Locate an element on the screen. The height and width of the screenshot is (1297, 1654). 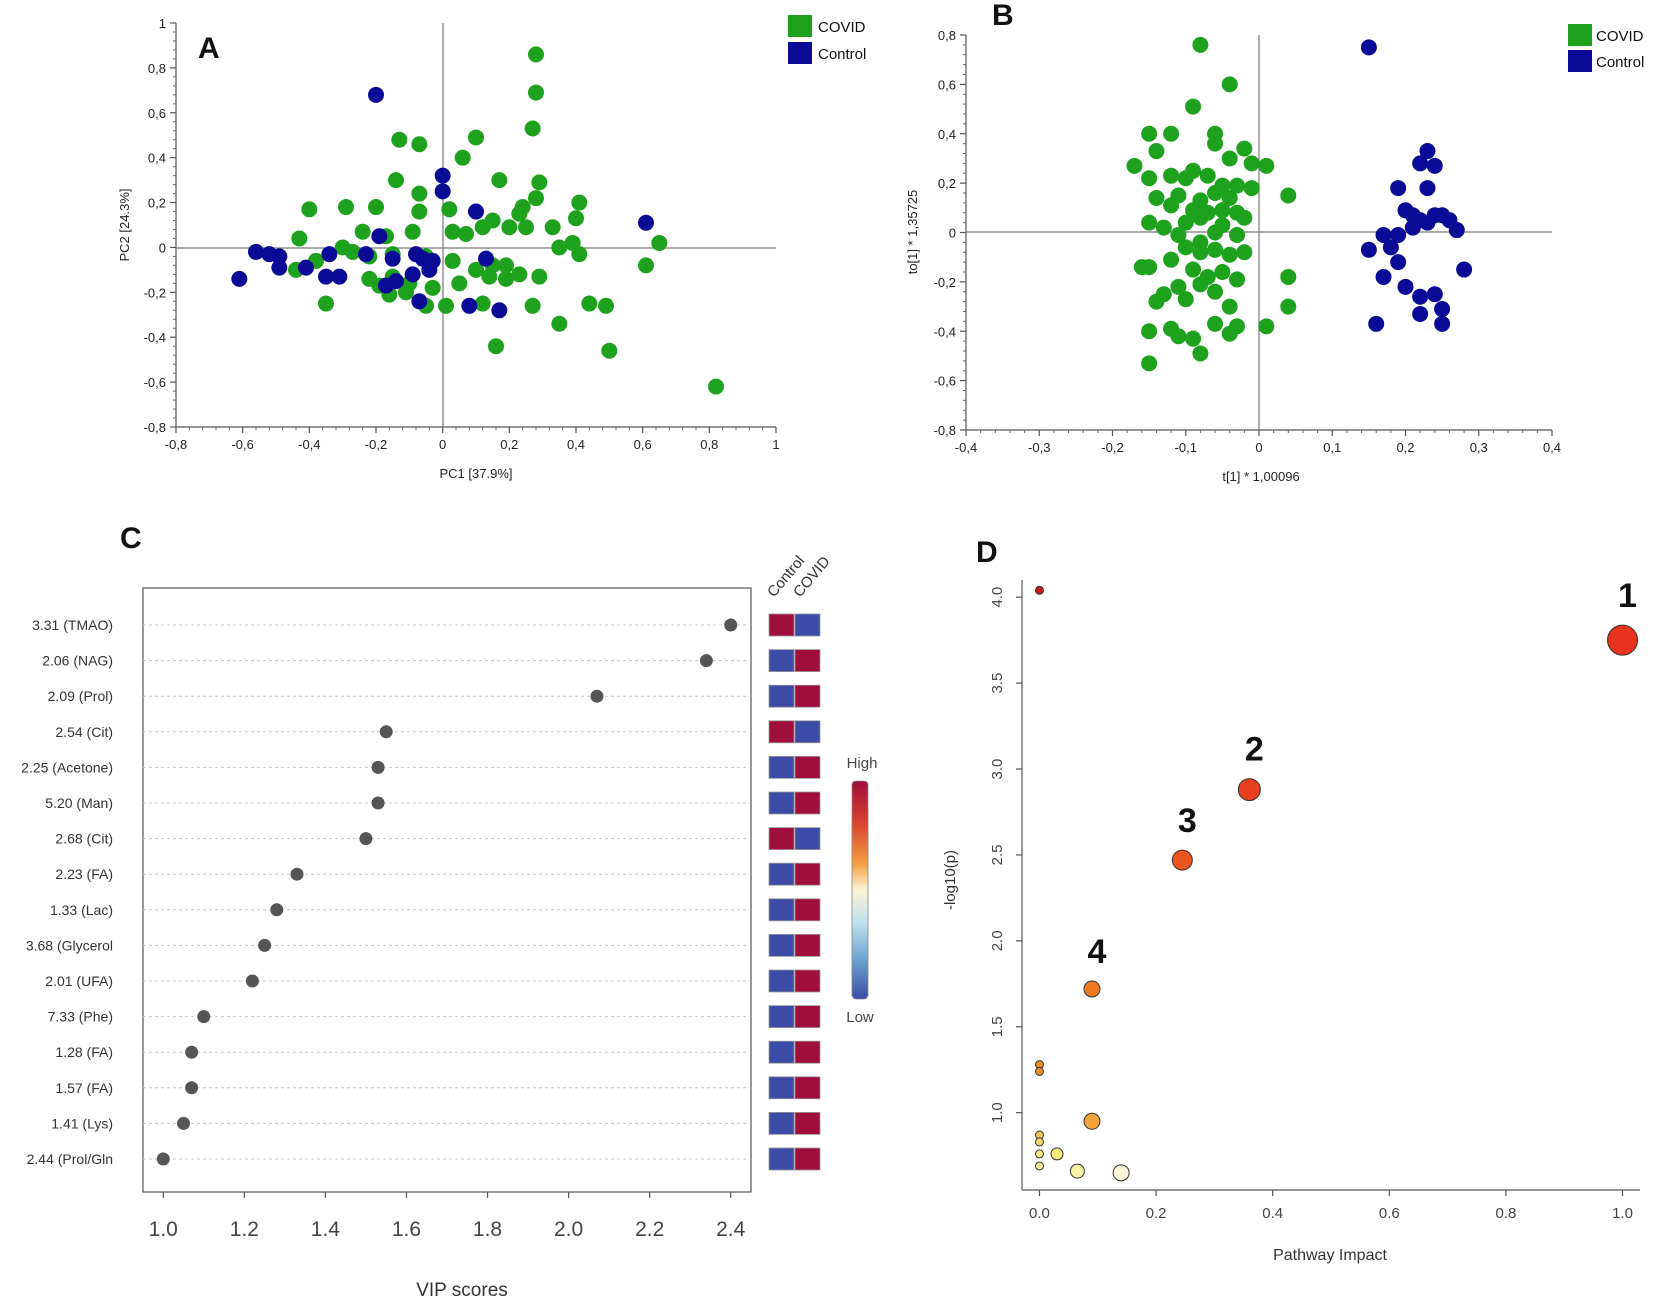
x-tick-label: 0,4 is located at coordinates (576, 444).